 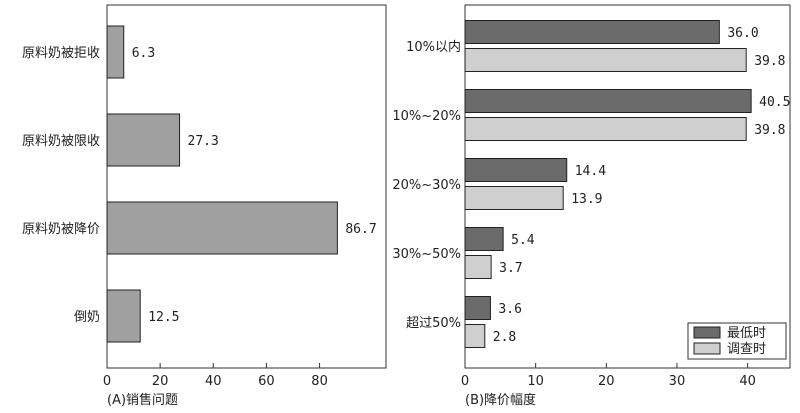 I want to click on chart-a-value-label: 27.3, so click(x=203, y=141).